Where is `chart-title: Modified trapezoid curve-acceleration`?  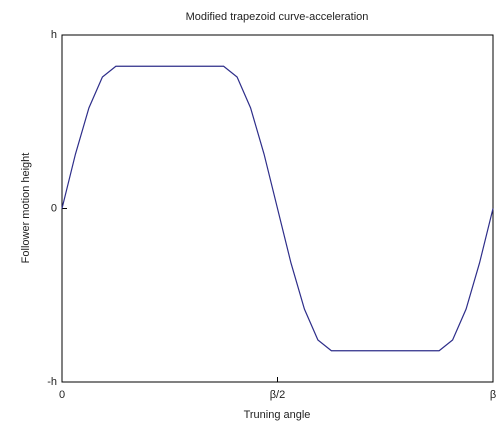 chart-title: Modified trapezoid curve-acceleration is located at coordinates (277, 17).